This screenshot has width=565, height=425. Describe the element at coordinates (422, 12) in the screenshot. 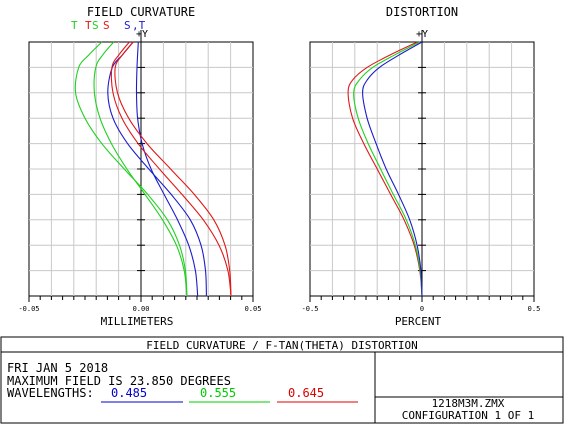

I see `distortion-title: DISTORTION` at that location.